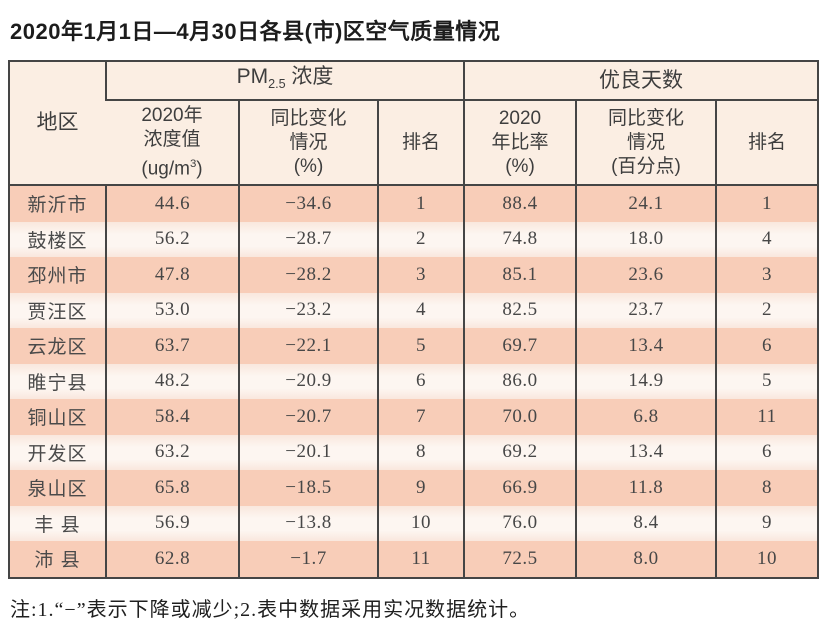 Image resolution: width=825 pixels, height=620 pixels. What do you see at coordinates (420, 488) in the screenshot?
I see `cell-pm25_rank: 9` at bounding box center [420, 488].